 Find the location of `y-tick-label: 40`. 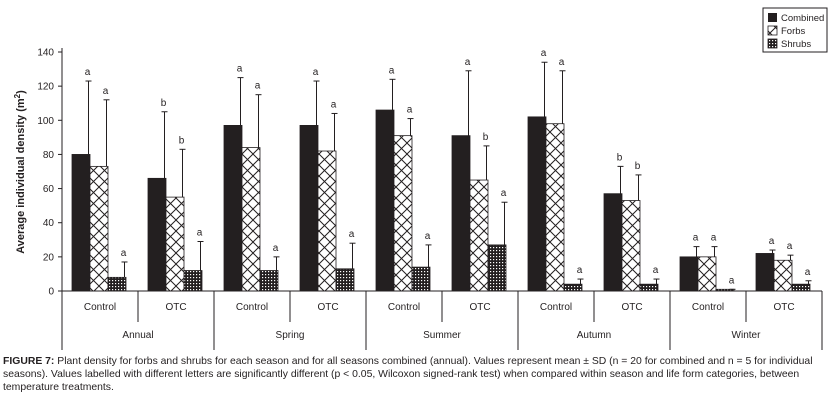

y-tick-label: 40 is located at coordinates (49, 223).